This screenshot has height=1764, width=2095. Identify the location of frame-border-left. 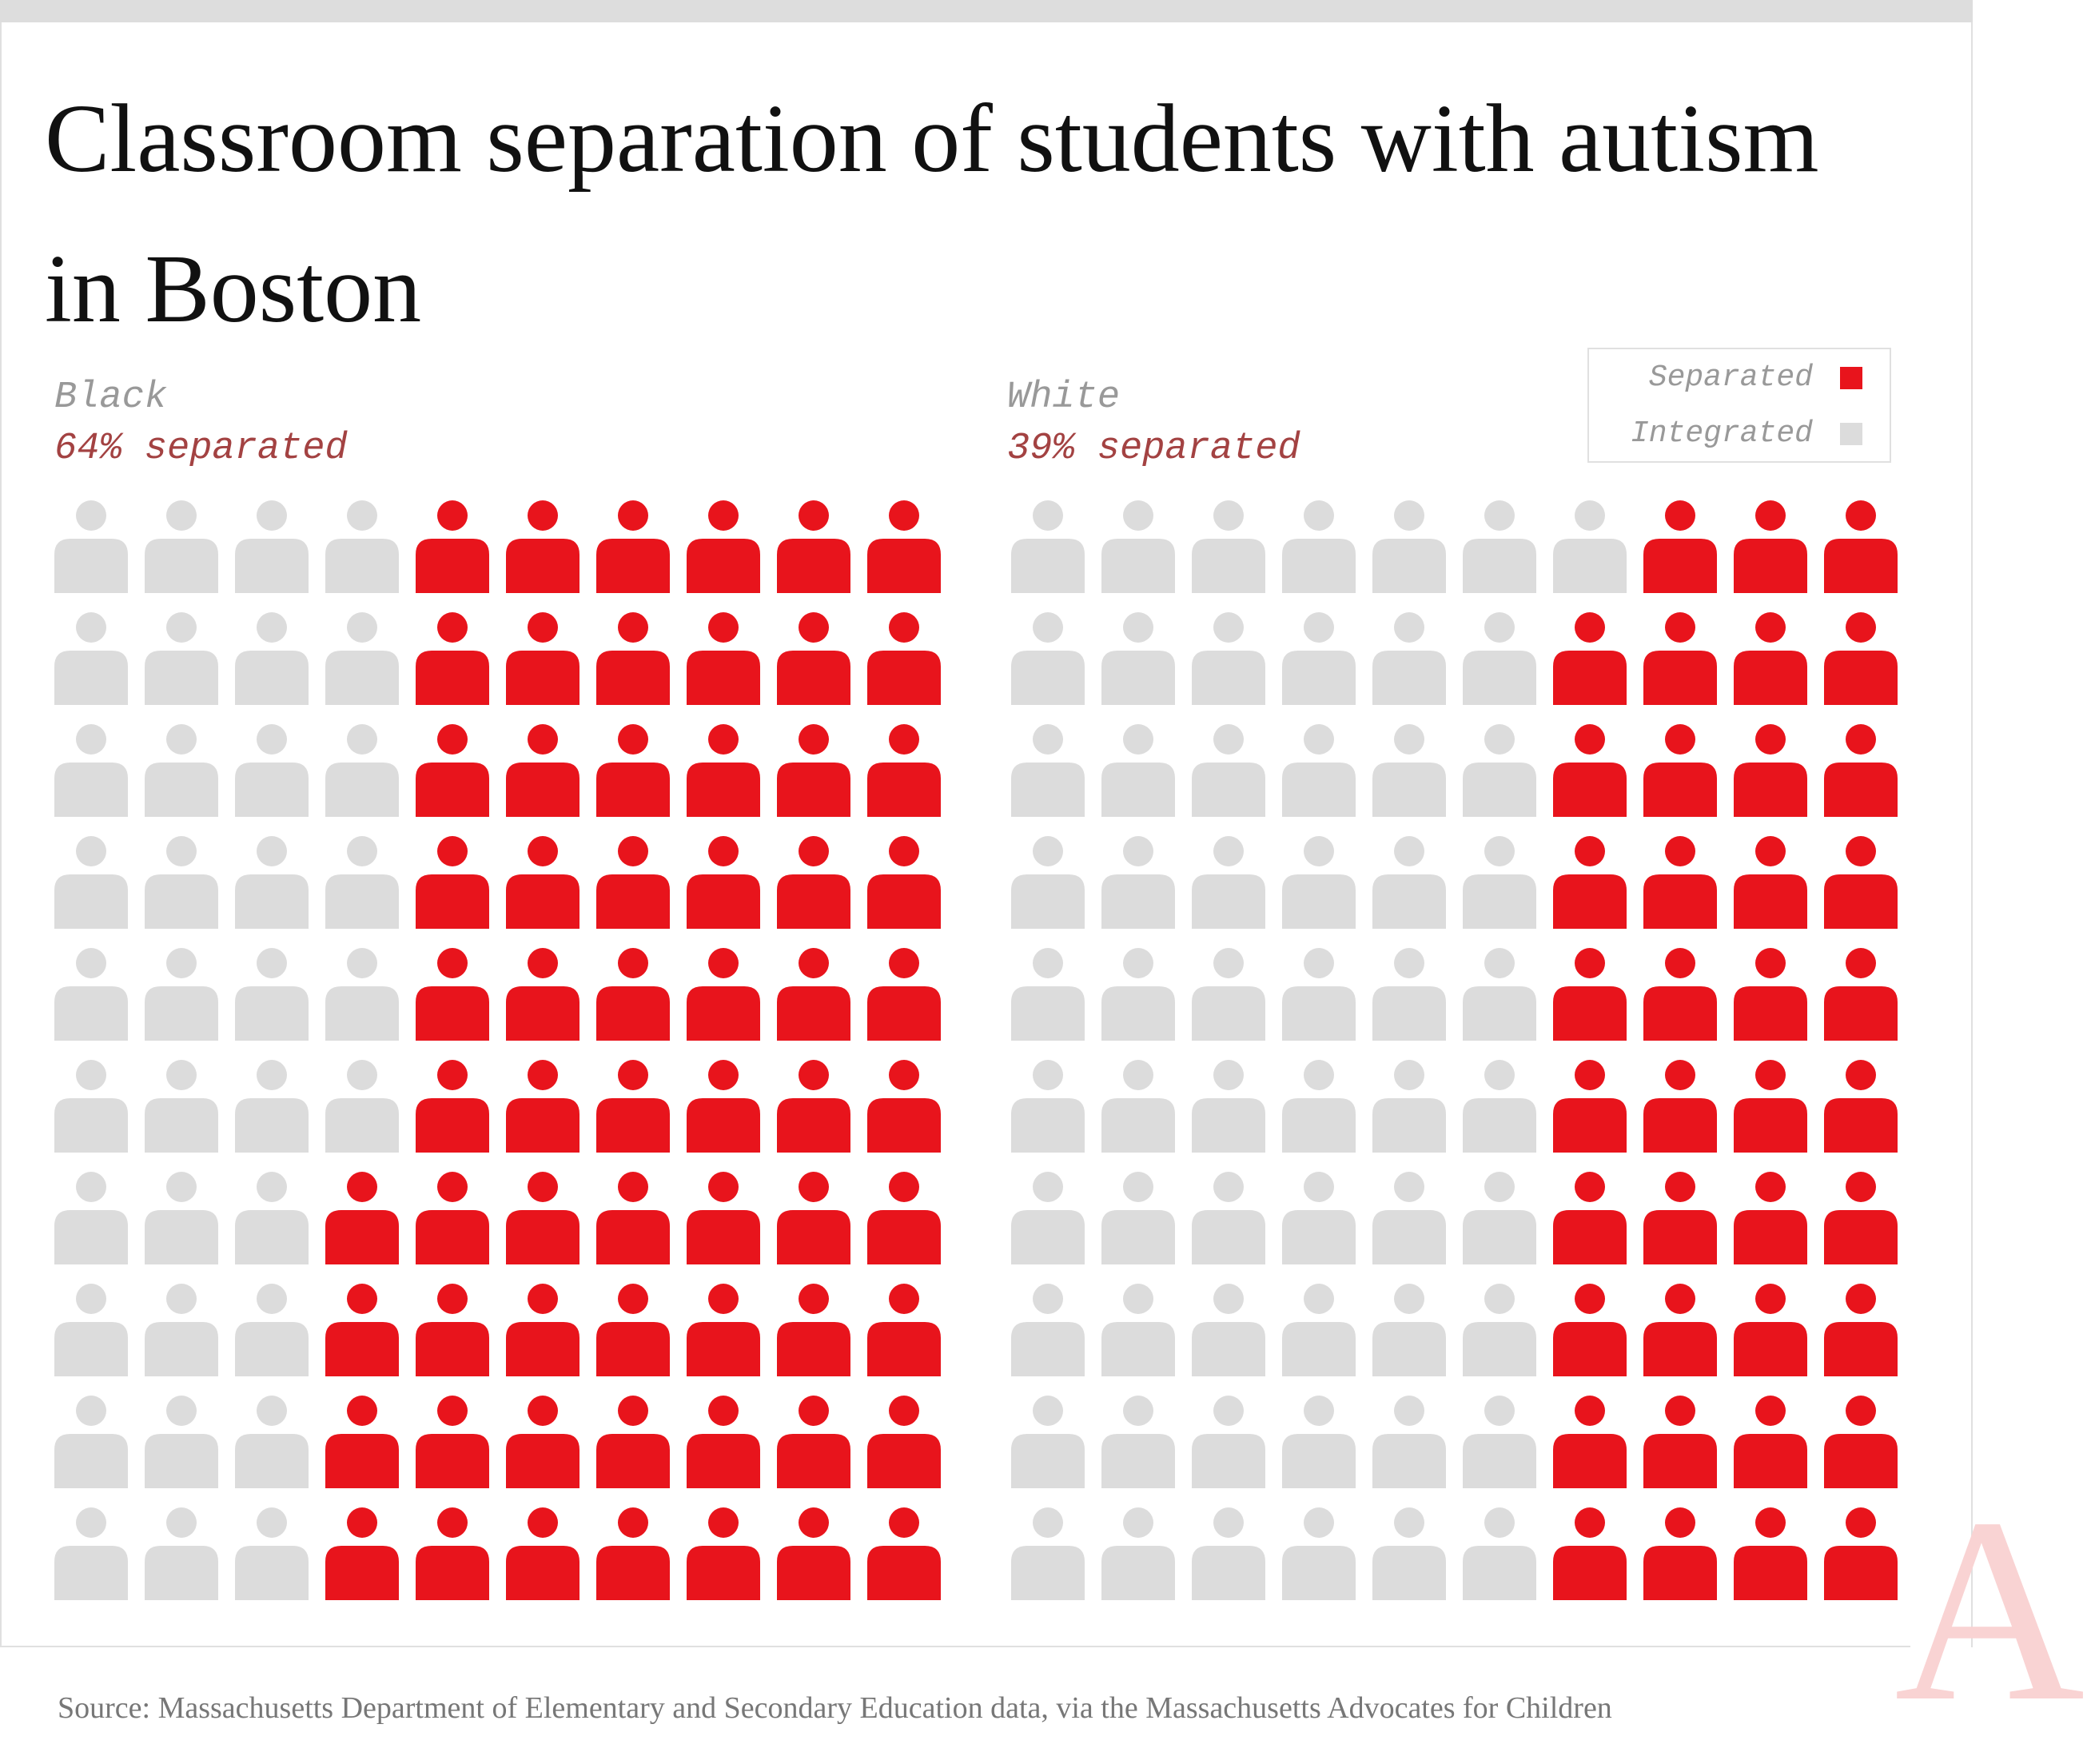
(1, 835).